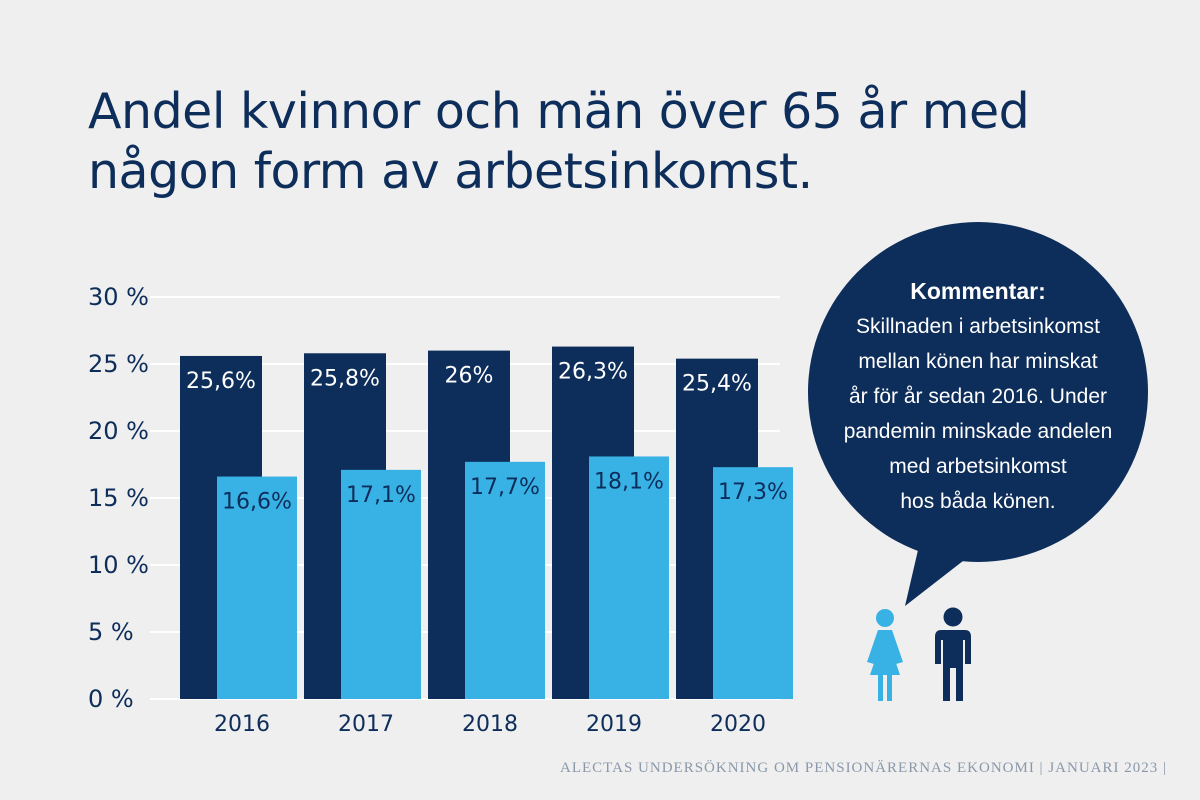  What do you see at coordinates (978, 326) in the screenshot?
I see `comment-line-1: Skillnaden i arbetsinkomst` at bounding box center [978, 326].